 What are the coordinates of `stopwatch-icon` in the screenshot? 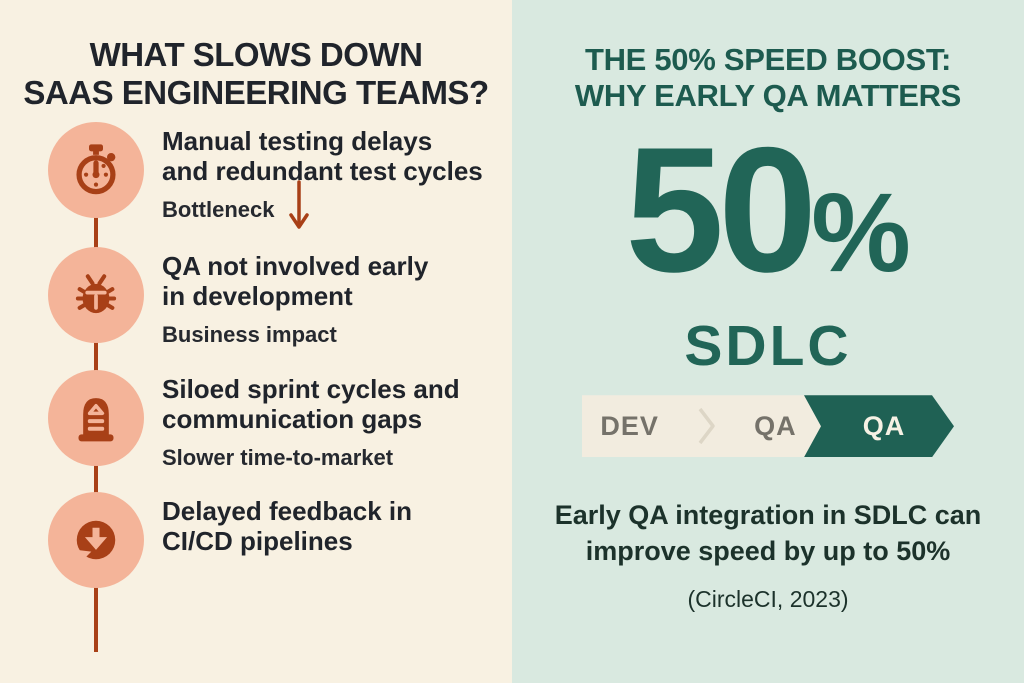 It's located at (96, 170).